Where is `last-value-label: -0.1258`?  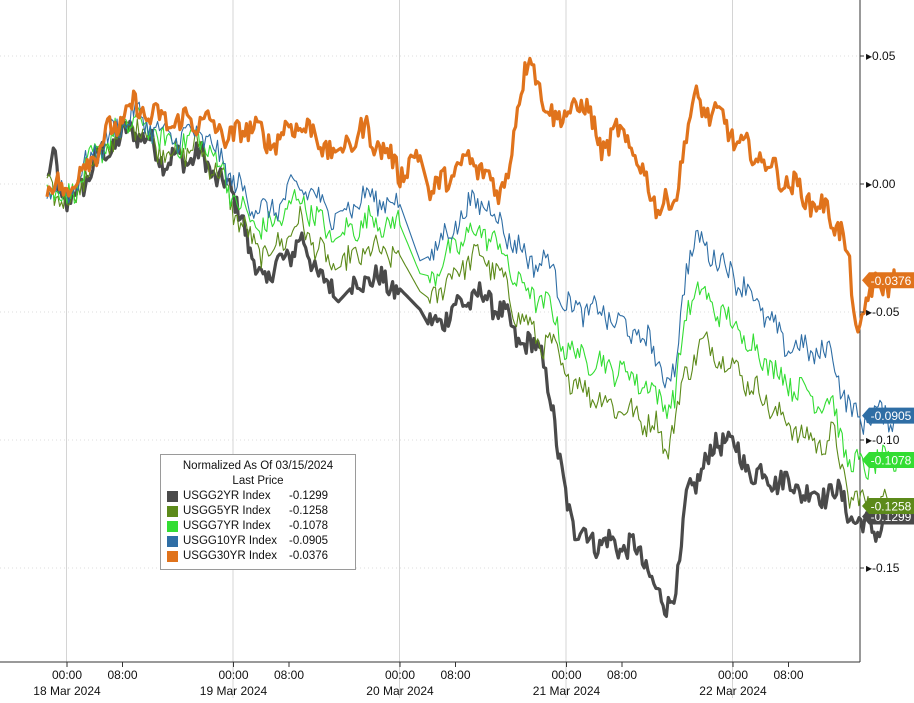
last-value-label: -0.1258 is located at coordinates (891, 507).